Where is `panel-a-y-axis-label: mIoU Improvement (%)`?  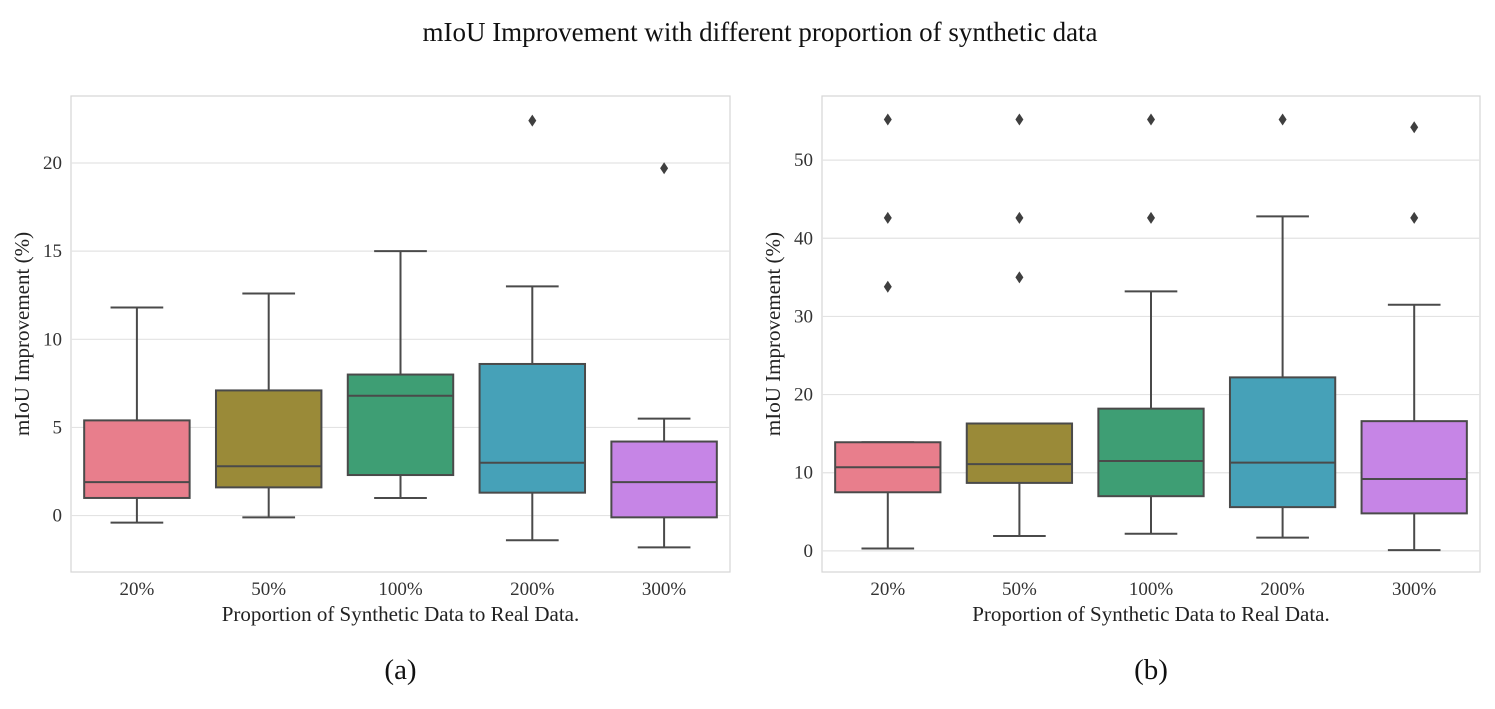 panel-a-y-axis-label: mIoU Improvement (%) is located at coordinates (22, 334).